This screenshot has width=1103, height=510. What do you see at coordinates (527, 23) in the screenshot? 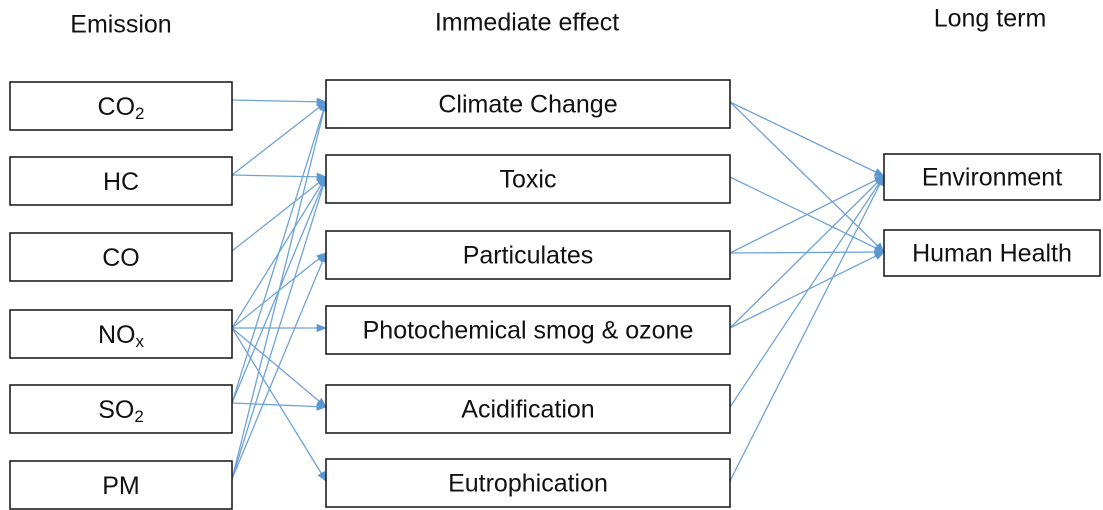
I see `header-immediate: Immediate effect` at bounding box center [527, 23].